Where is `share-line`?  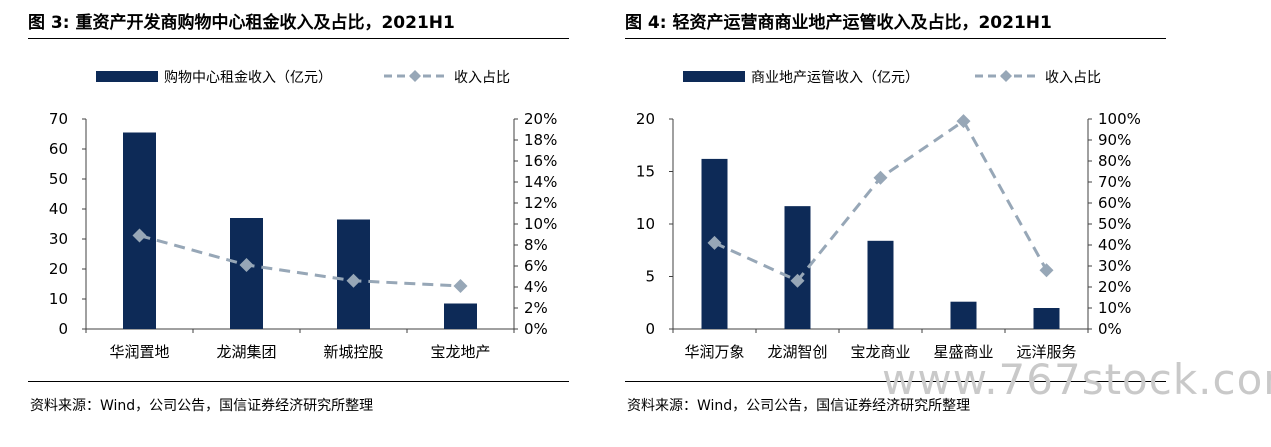
share-line is located at coordinates (300, 261).